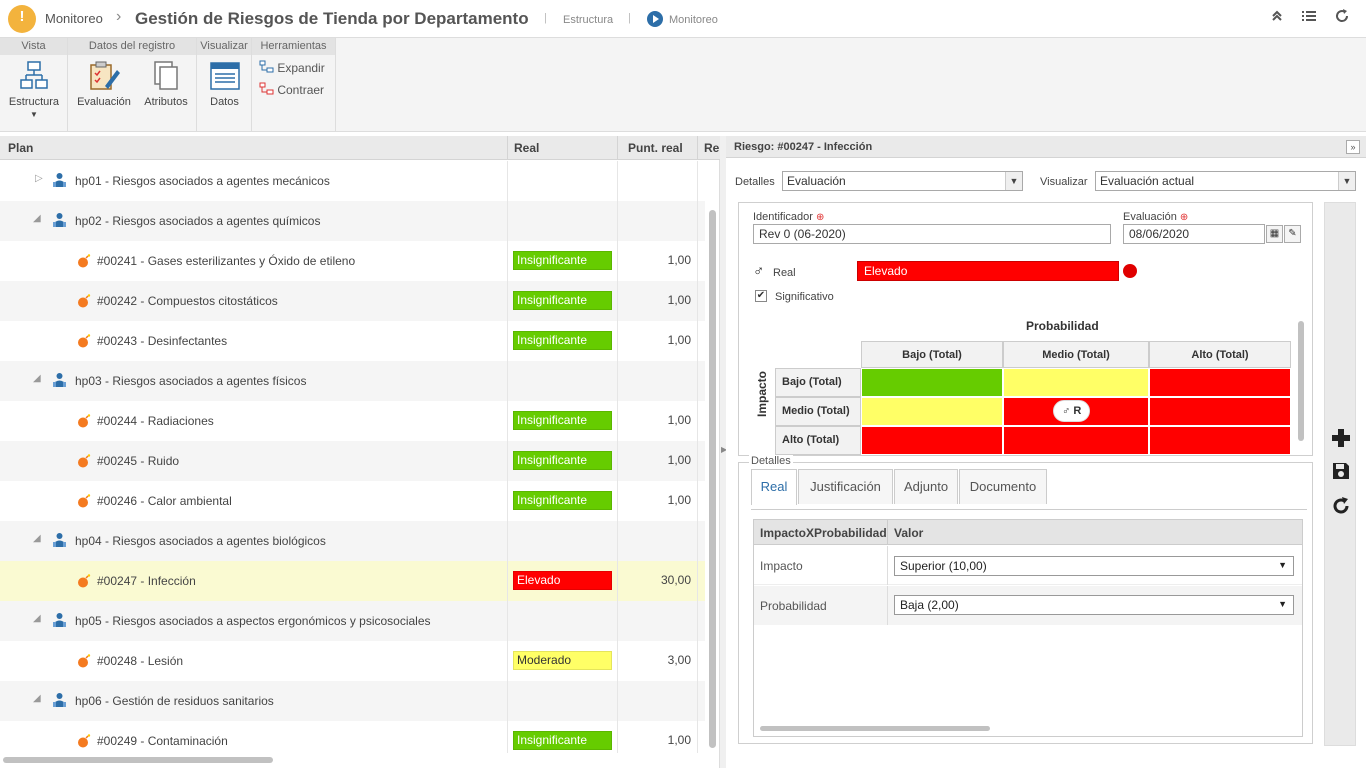 Image resolution: width=1366 pixels, height=768 pixels. Describe the element at coordinates (774, 487) in the screenshot. I see `tab-real: Real` at that location.